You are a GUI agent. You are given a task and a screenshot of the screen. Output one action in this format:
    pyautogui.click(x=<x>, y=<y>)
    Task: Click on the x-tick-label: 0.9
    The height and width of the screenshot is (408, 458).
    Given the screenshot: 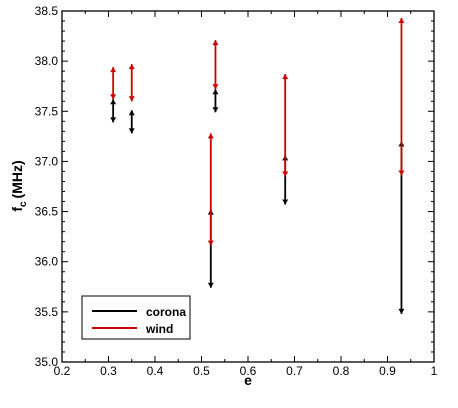 What is the action you would take?
    pyautogui.click(x=387, y=371)
    